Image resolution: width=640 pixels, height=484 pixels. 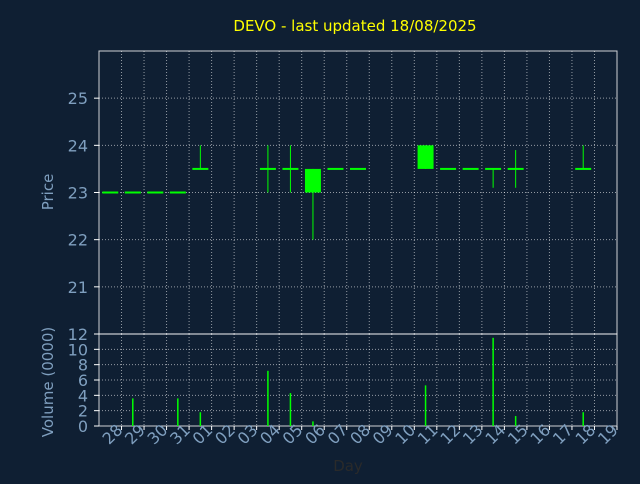 I want to click on price-tick-label: 23, so click(x=78, y=193).